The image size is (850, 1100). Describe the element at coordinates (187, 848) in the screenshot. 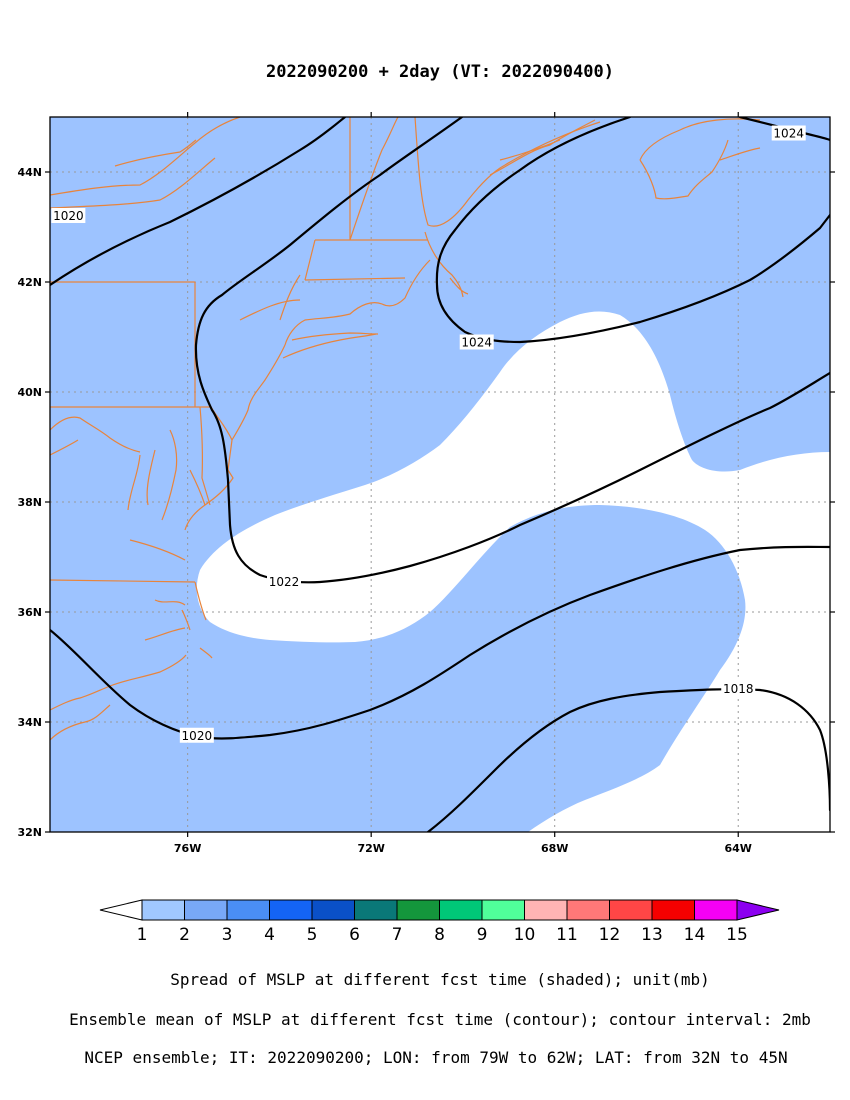

I see `lon-tick-label: 76W` at that location.